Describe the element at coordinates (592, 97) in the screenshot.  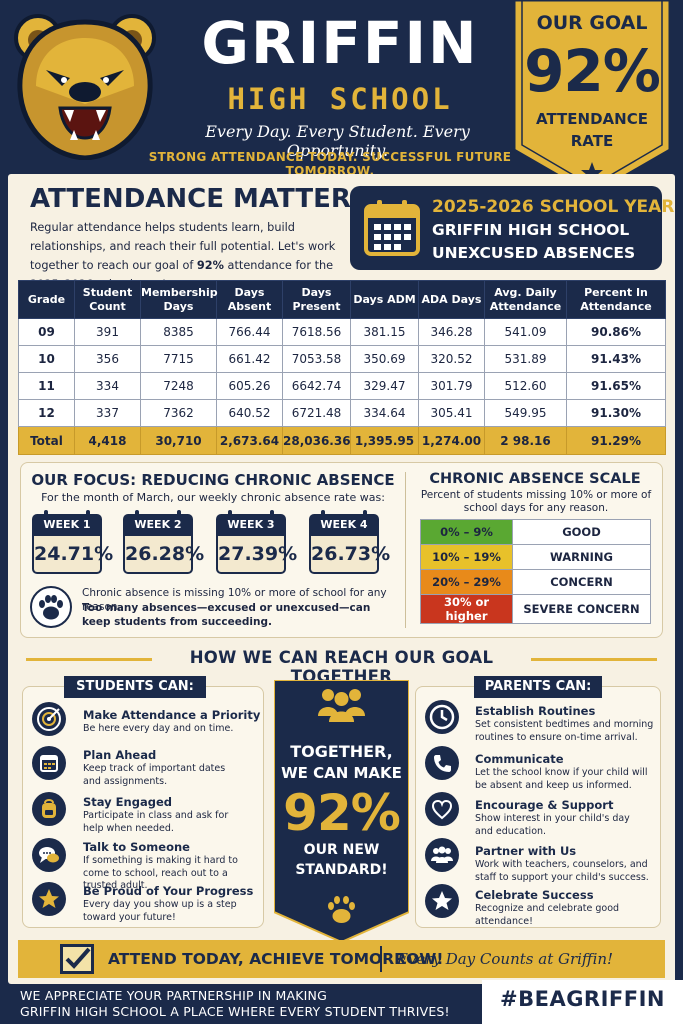
I see `goal-badge` at that location.